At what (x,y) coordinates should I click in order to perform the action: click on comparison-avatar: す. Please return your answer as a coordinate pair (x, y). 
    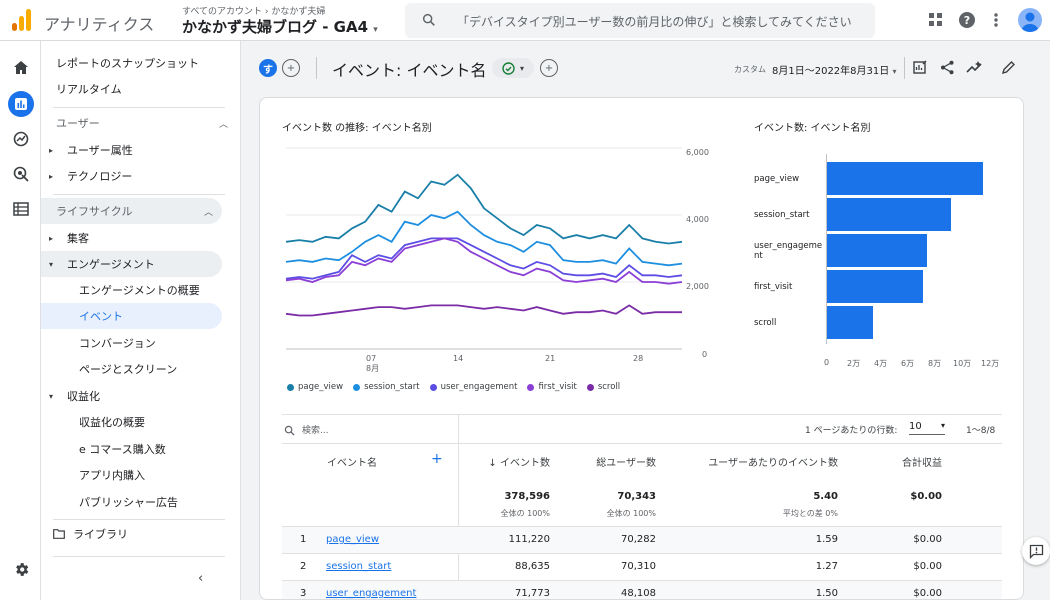
    Looking at the image, I should click on (268, 68).